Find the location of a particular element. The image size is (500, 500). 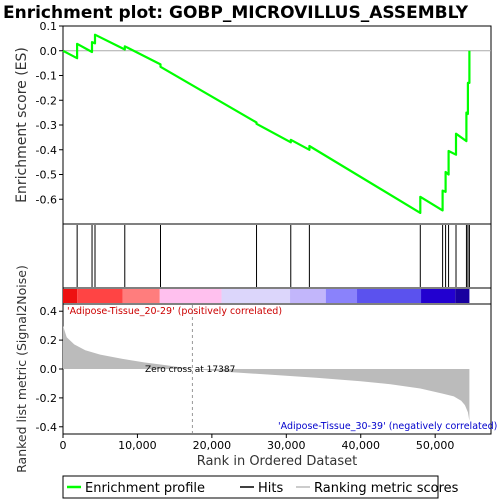

x-tick-label: 30,000 is located at coordinates (286, 445).